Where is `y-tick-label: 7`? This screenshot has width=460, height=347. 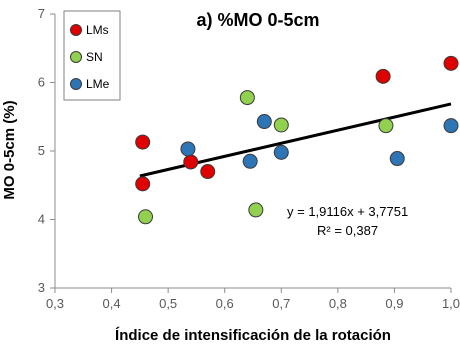
y-tick-label: 7 is located at coordinates (41, 13).